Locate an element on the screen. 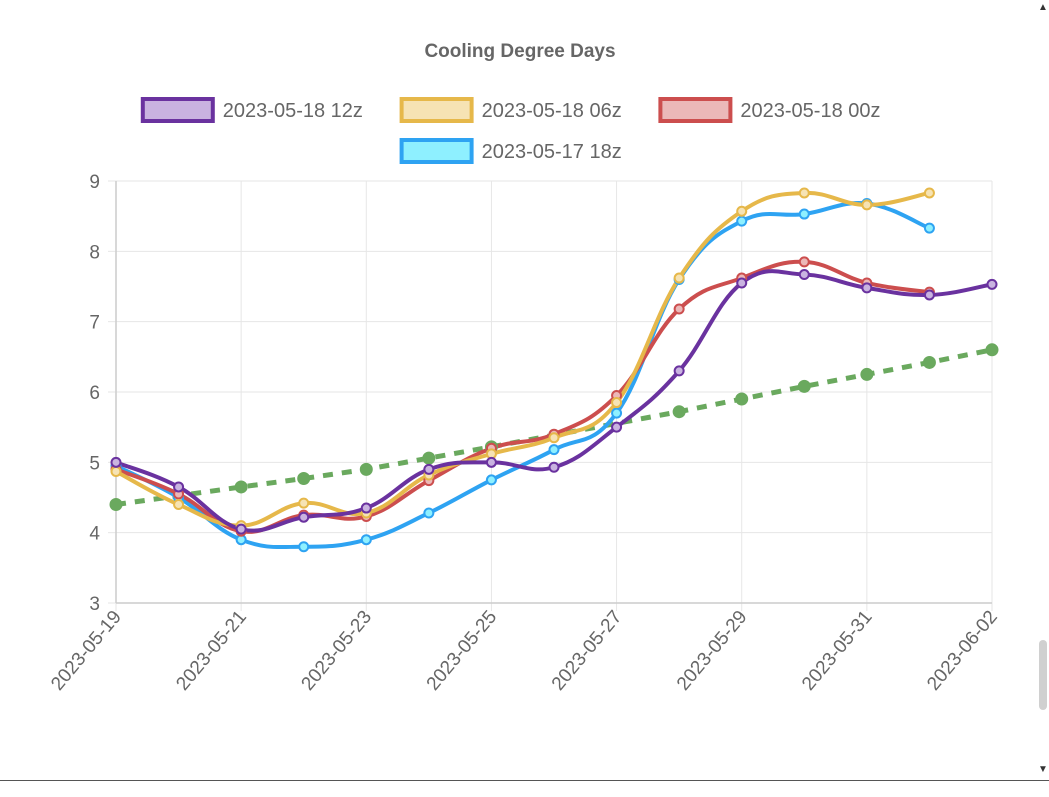 The width and height of the screenshot is (1049, 797). bottom-edge-bar is located at coordinates (524, 786).